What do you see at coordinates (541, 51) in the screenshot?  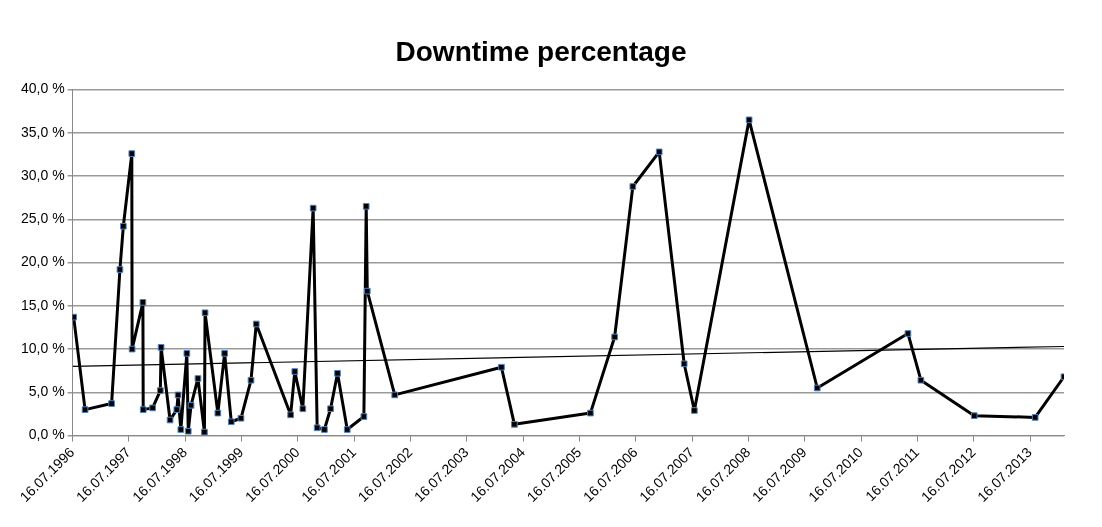 I see `chart-title: Downtime percentage` at bounding box center [541, 51].